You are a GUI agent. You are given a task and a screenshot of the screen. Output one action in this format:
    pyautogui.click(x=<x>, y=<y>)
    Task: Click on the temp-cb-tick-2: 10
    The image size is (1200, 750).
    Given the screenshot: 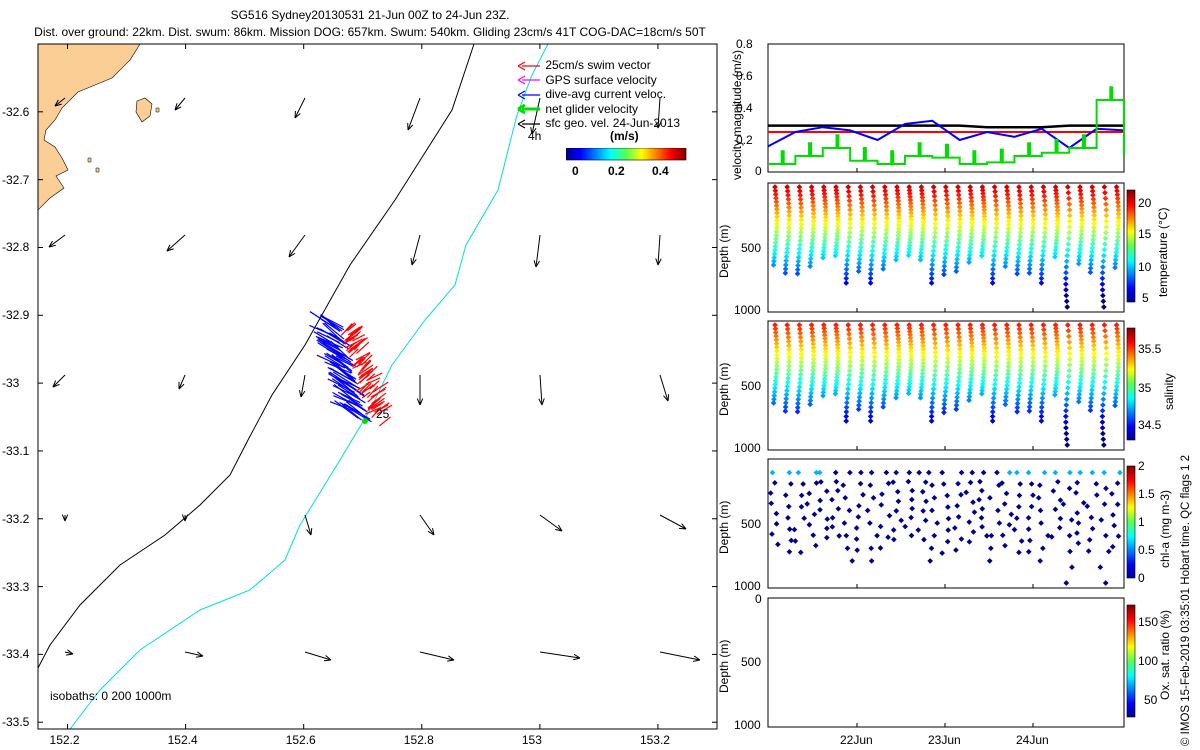 What is the action you would take?
    pyautogui.click(x=1145, y=267)
    